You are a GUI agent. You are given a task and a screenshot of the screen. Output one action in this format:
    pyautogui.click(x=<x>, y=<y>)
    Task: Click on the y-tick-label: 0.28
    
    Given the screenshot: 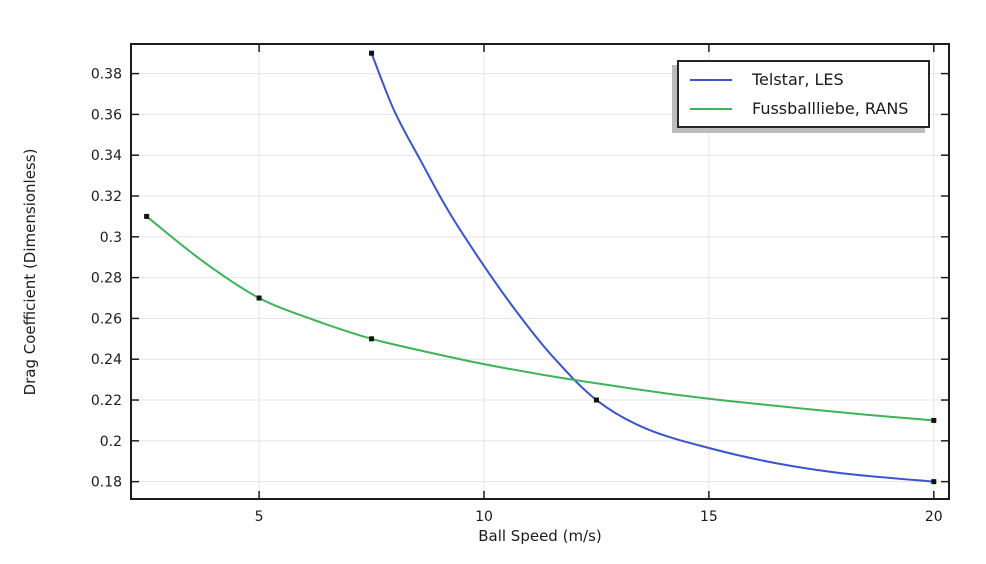 What is the action you would take?
    pyautogui.click(x=106, y=279)
    